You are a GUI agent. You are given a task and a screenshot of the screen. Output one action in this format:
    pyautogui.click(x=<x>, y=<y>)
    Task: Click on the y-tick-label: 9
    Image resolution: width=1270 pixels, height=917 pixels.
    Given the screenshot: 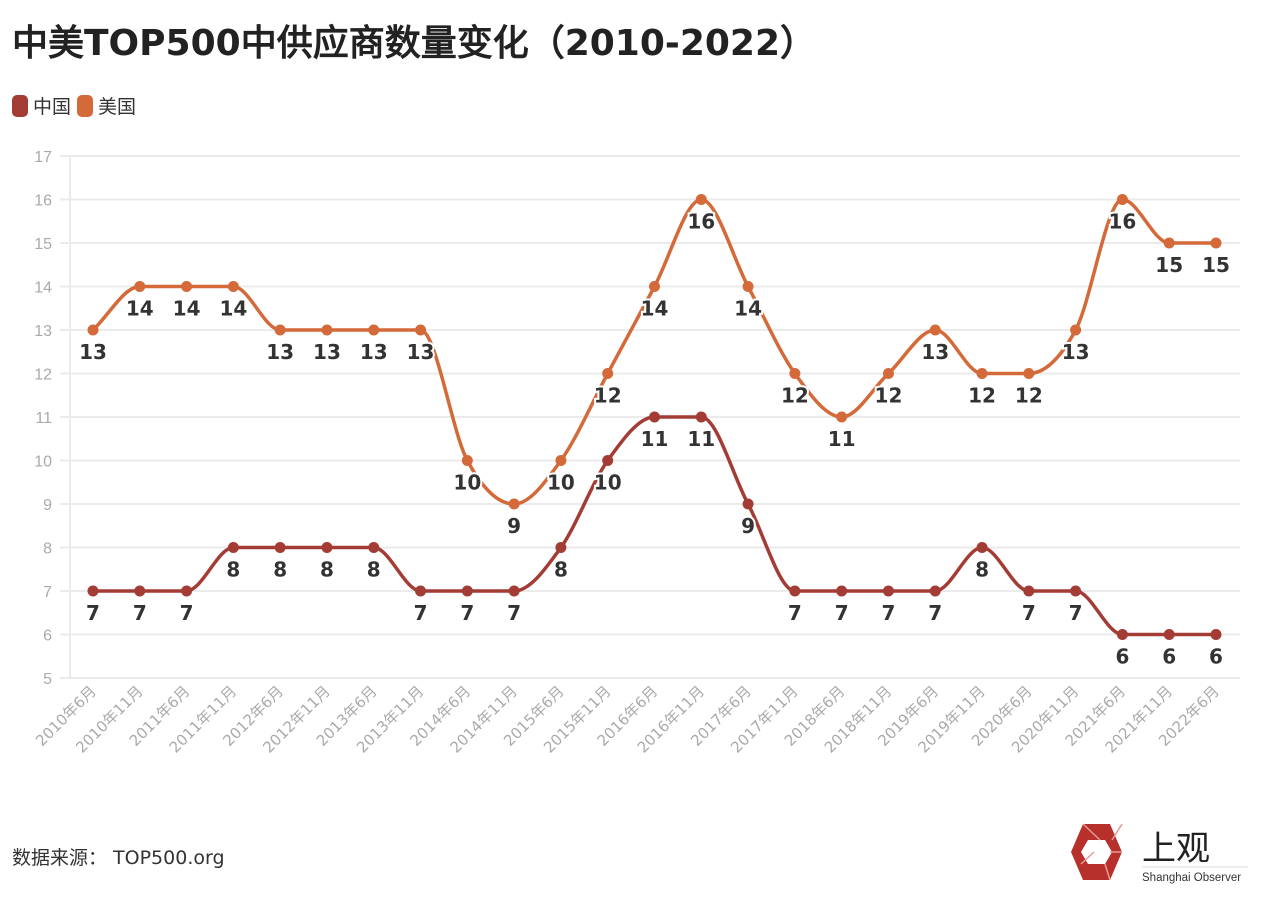 What is the action you would take?
    pyautogui.click(x=47, y=505)
    